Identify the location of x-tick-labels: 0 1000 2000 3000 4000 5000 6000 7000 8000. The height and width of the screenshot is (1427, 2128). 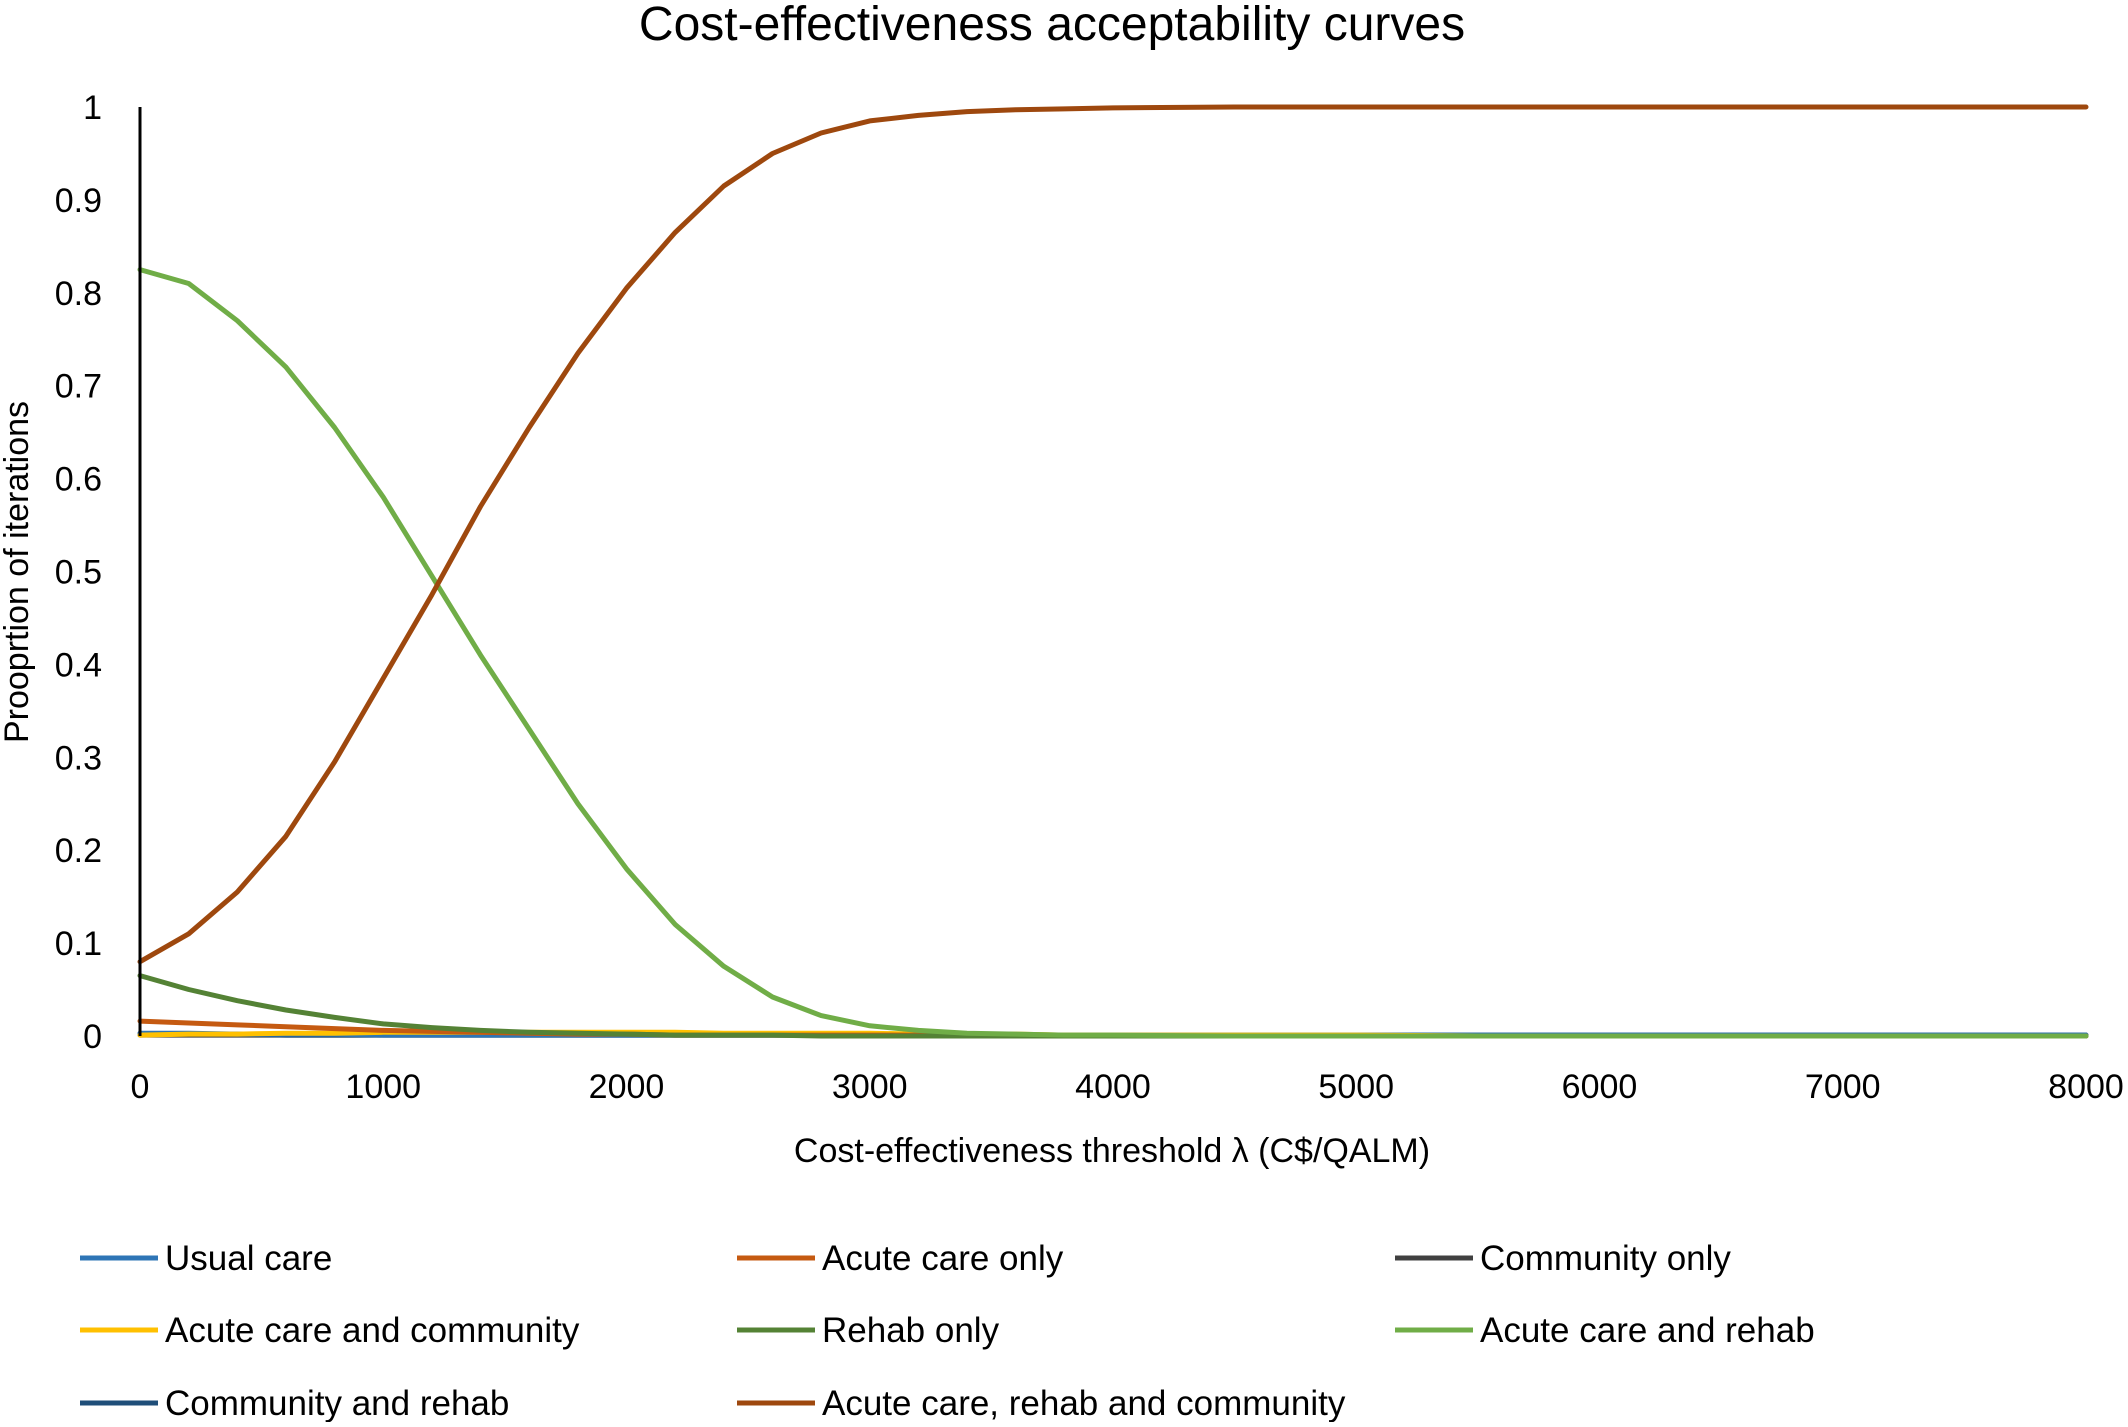
(1127, 1087).